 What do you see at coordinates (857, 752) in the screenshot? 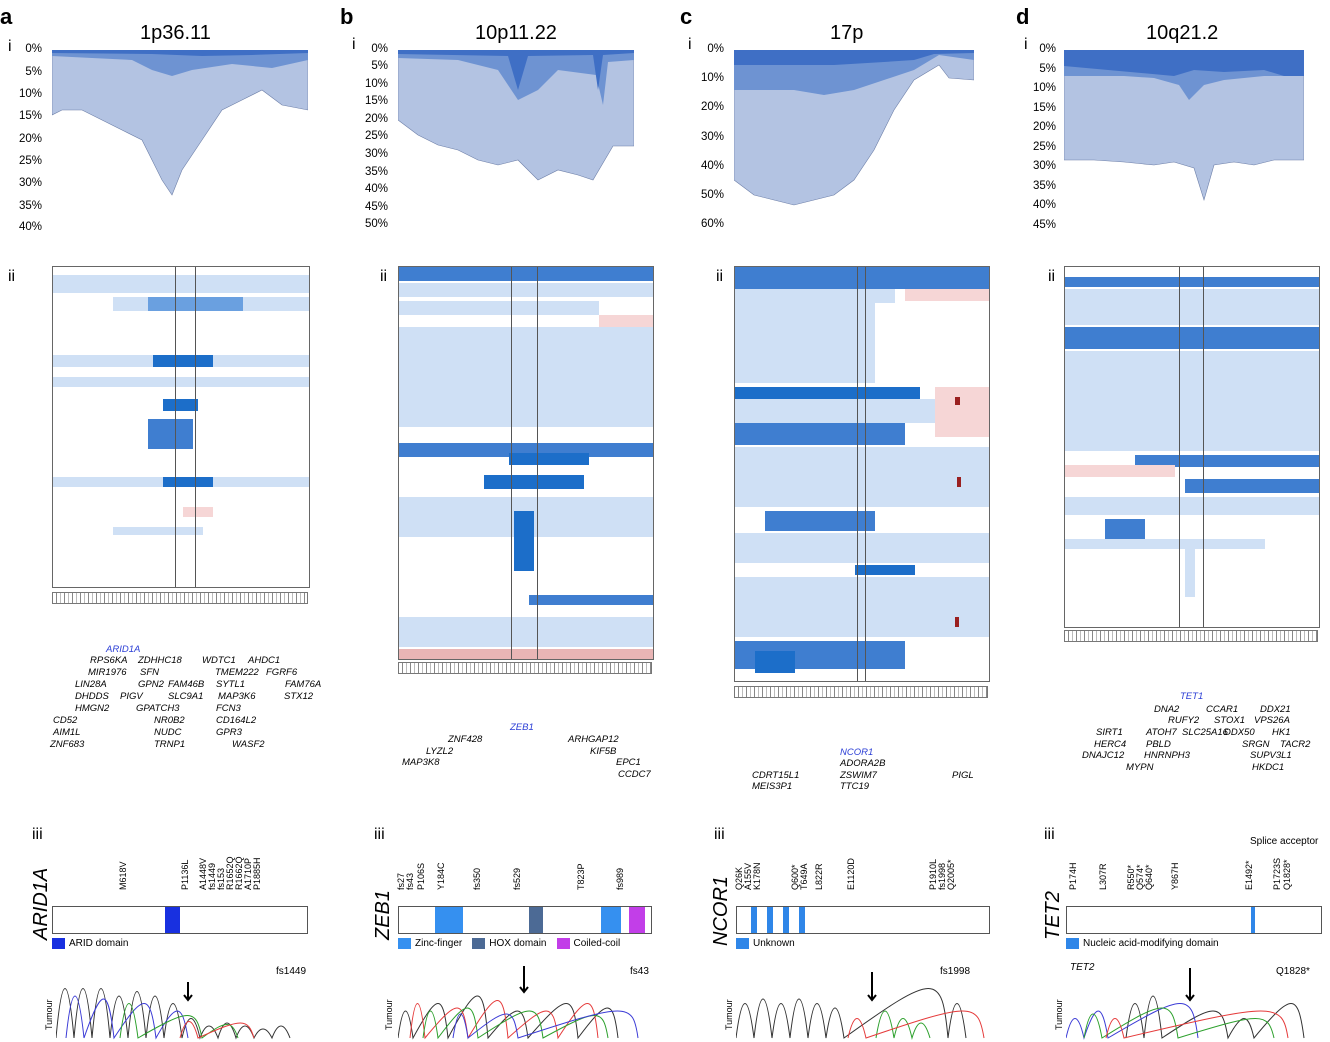
I see `highlight-gene: NCOR1` at bounding box center [857, 752].